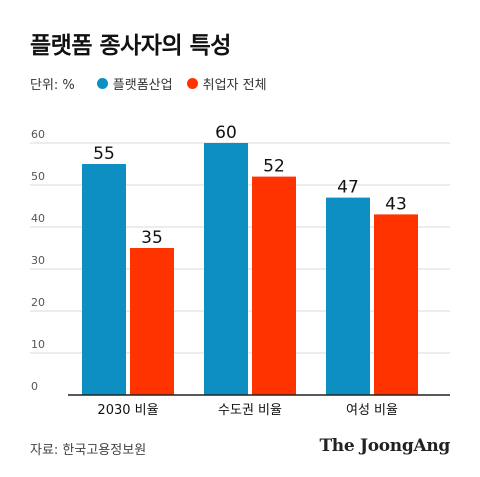 The image size is (480, 477). Describe the element at coordinates (234, 85) in the screenshot. I see `legend-label-series-2: 취업자 전체` at that location.